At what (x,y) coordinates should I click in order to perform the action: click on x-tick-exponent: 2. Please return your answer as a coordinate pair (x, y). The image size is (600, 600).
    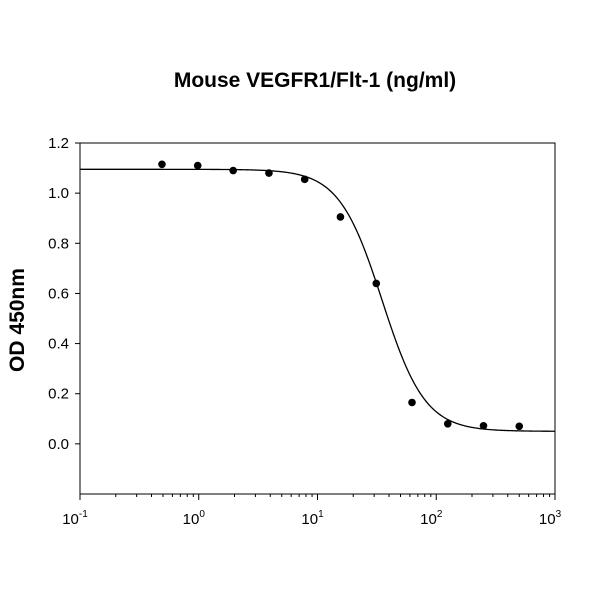
    Looking at the image, I should click on (440, 514).